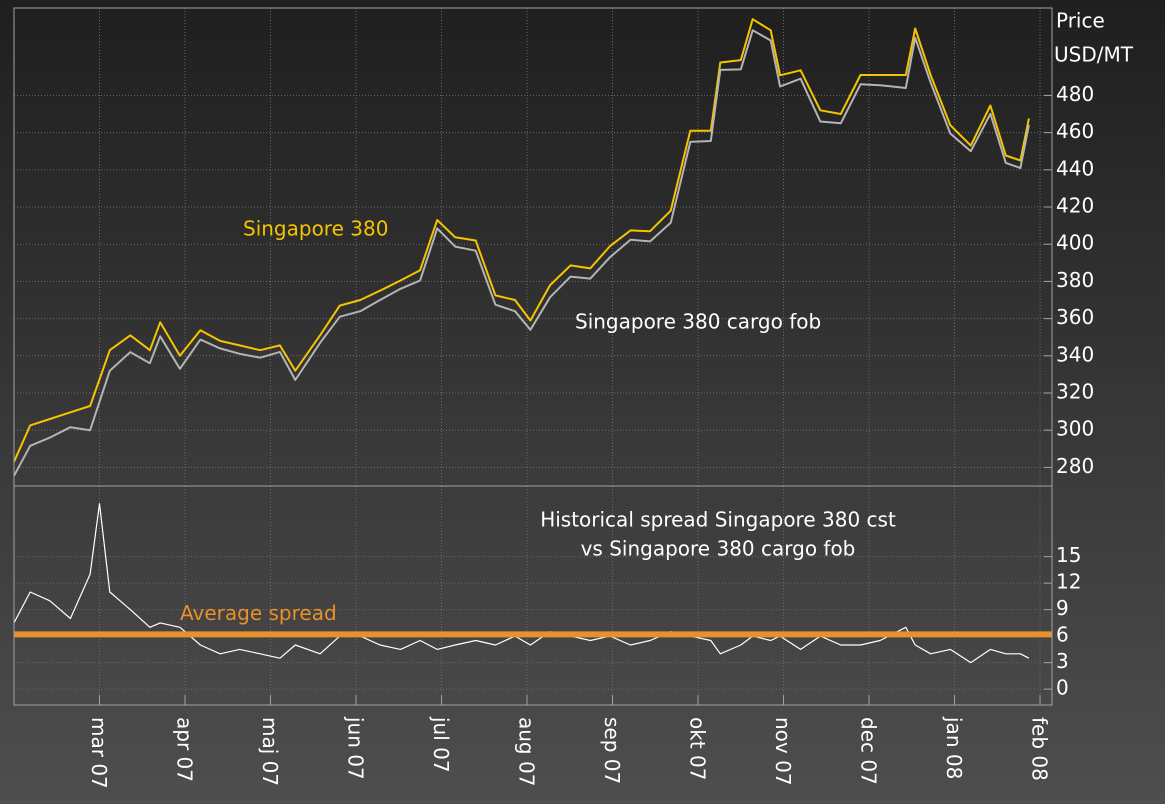 The image size is (1165, 804). Describe the element at coordinates (1040, 749) in the screenshot. I see `x-tick-label: feb 08` at that location.